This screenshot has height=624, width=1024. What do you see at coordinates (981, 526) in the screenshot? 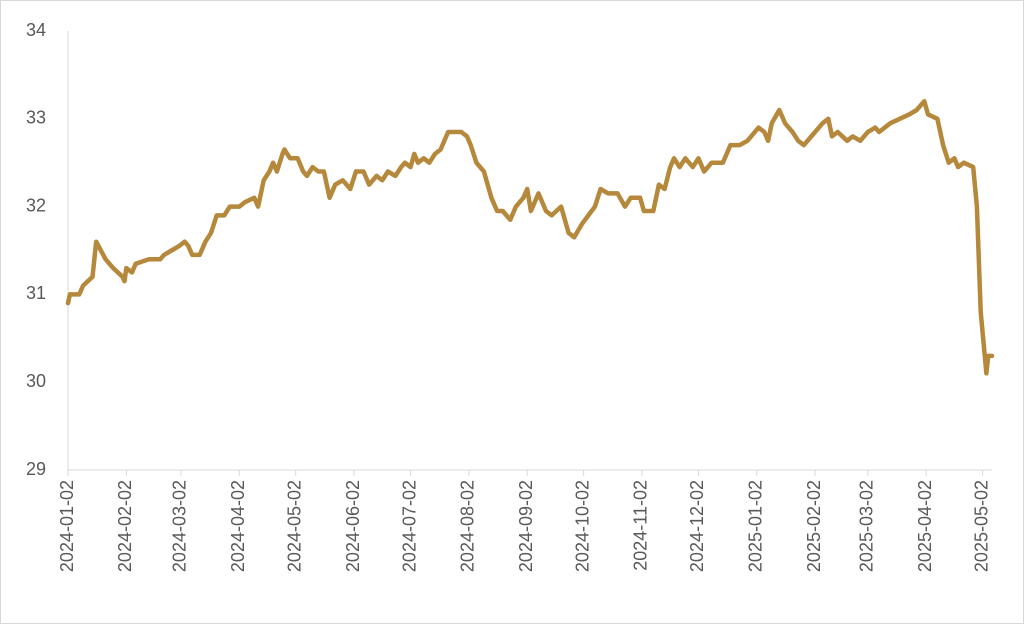
I see `x-tick-label: 2025-05-02` at bounding box center [981, 526].